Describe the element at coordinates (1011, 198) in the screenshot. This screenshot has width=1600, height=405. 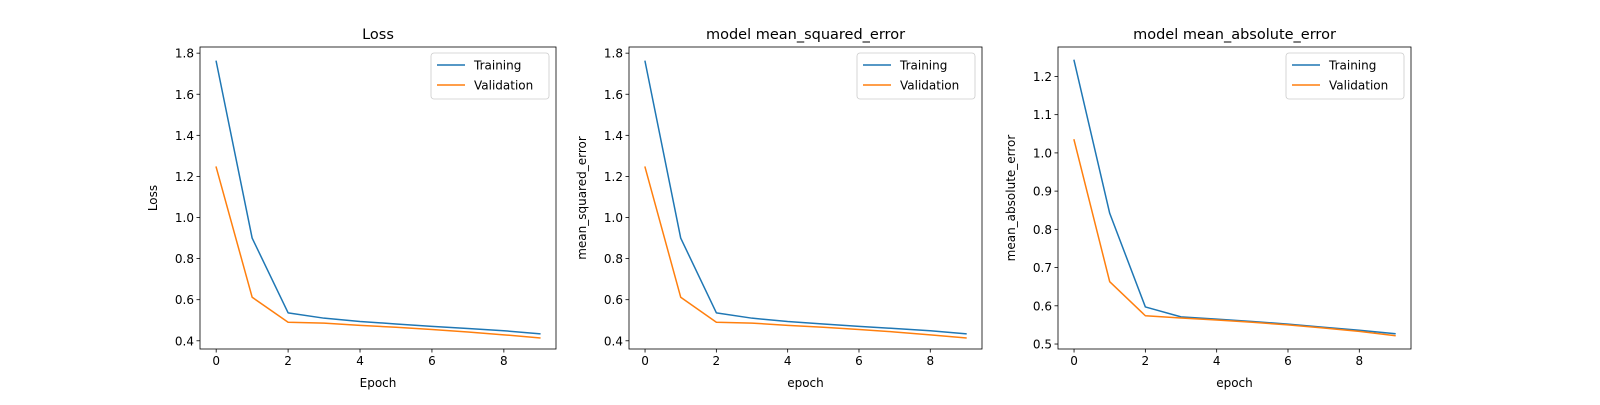
I see `y-axis-label: mean_absolute_error` at that location.